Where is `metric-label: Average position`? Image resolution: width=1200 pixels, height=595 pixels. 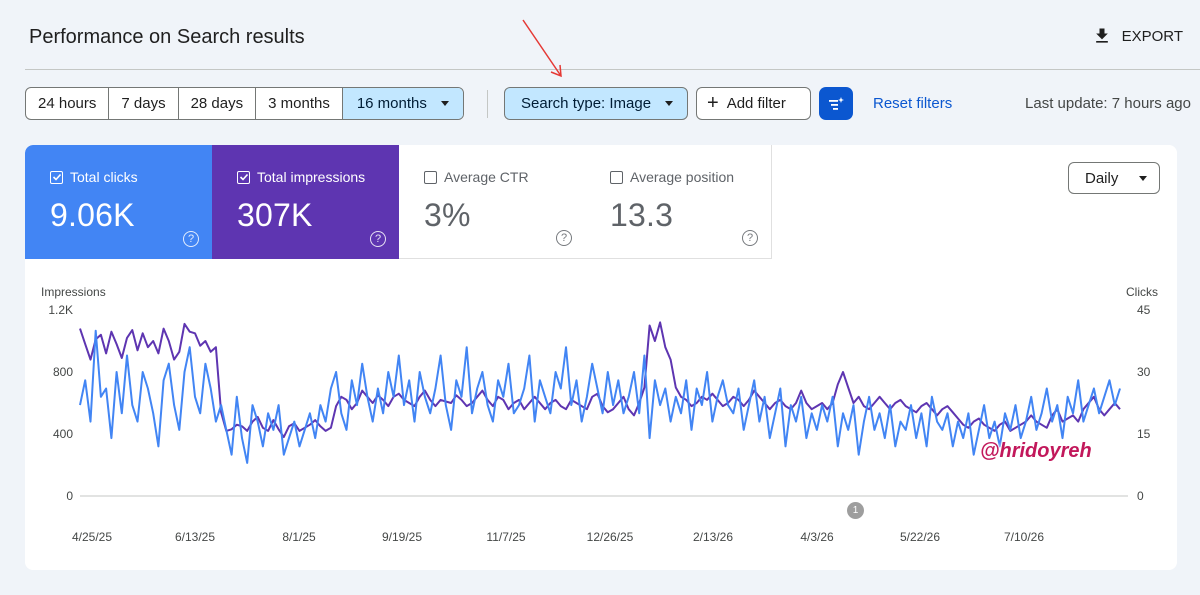
metric-label: Average position is located at coordinates (682, 177).